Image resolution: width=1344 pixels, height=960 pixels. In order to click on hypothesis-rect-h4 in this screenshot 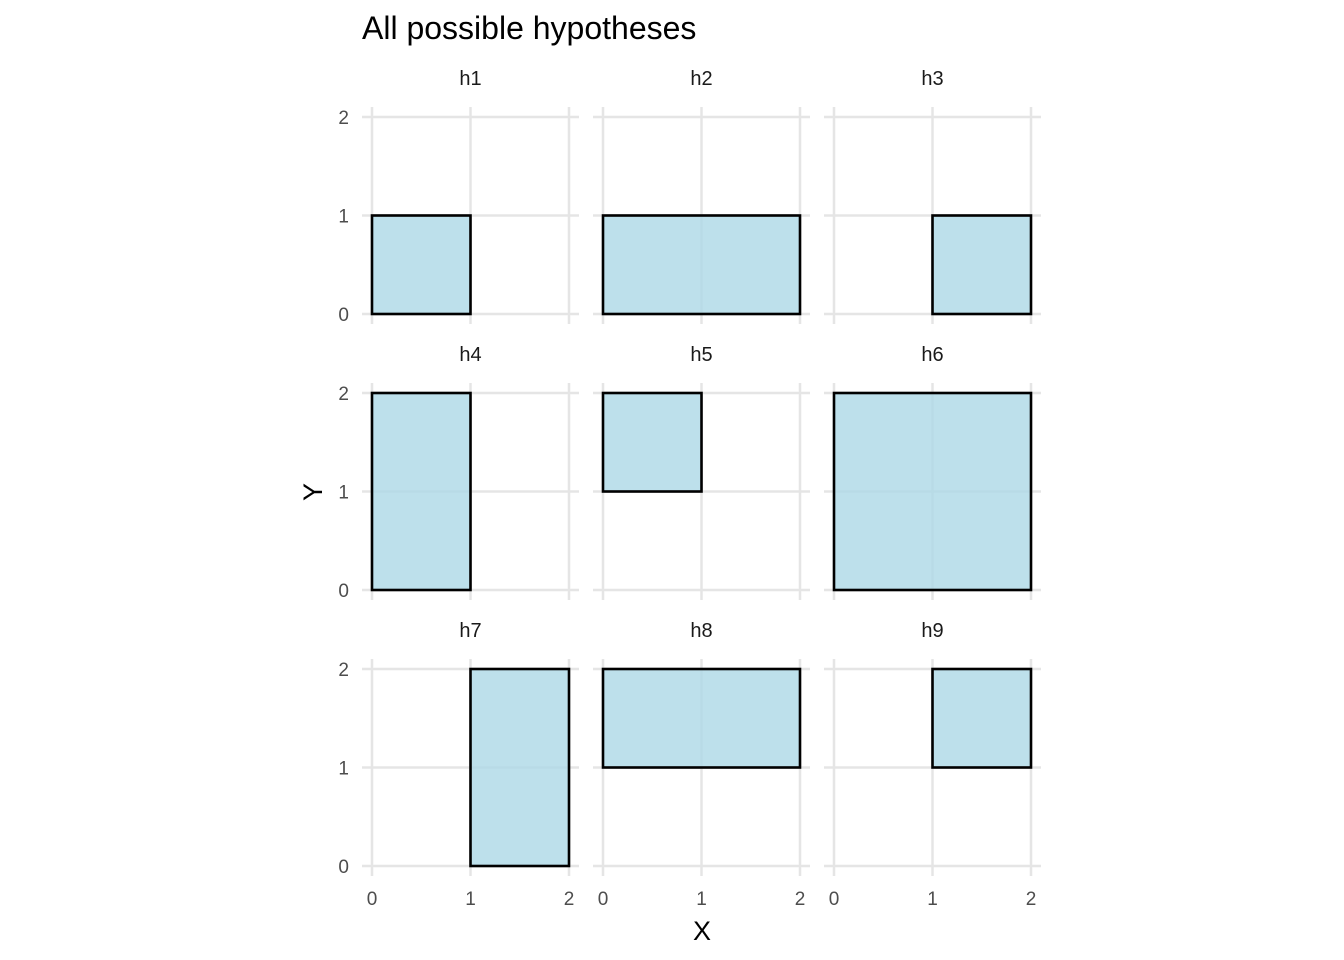, I will do `click(421, 491)`.